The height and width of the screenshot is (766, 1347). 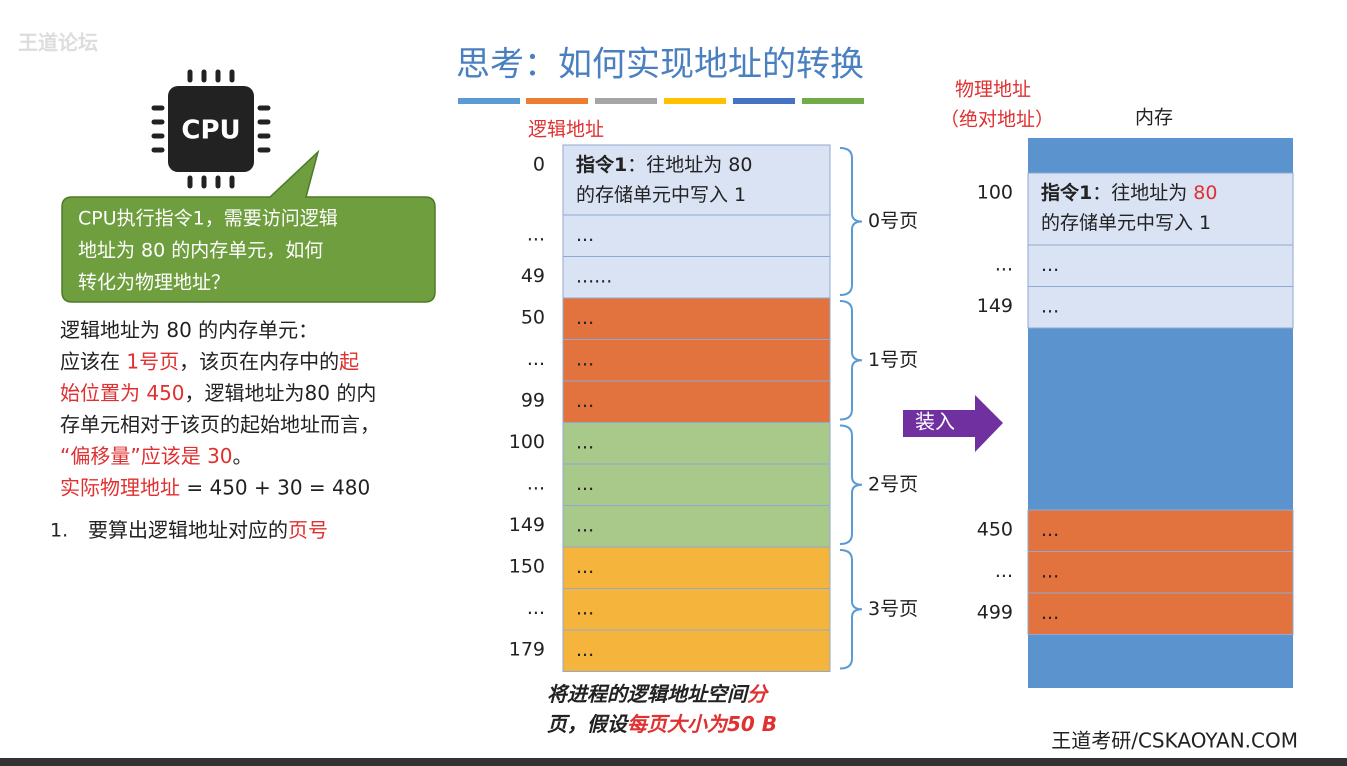 What do you see at coordinates (648, 694) in the screenshot?
I see `text-run: 将进程的逻辑地址空间` at bounding box center [648, 694].